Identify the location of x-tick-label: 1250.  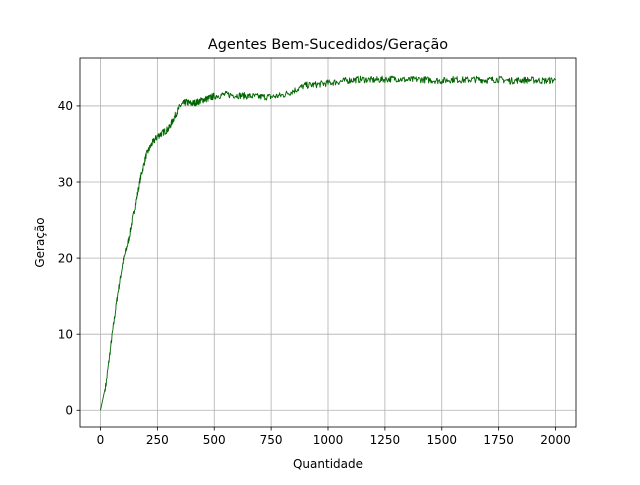
(385, 440).